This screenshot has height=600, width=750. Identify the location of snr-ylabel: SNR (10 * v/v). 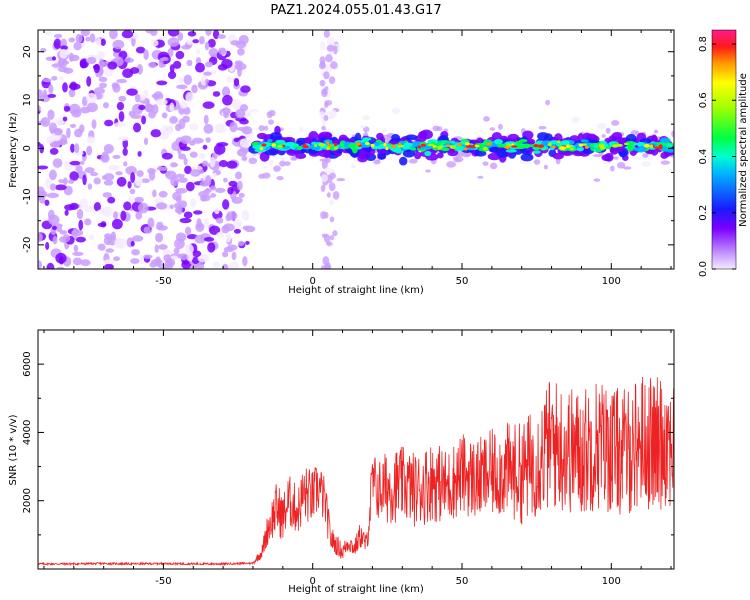
(13, 449).